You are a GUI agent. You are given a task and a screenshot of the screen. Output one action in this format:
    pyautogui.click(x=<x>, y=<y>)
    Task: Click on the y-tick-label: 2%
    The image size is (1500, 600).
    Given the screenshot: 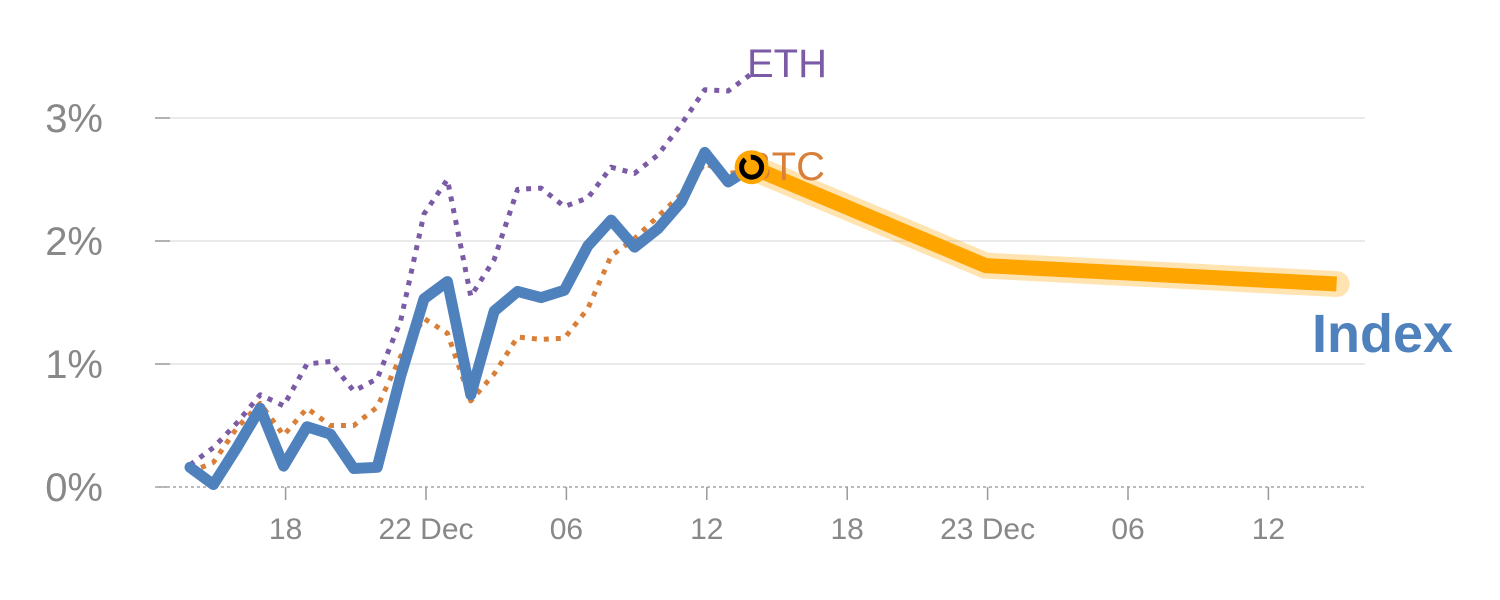 What is the action you would take?
    pyautogui.click(x=74, y=242)
    